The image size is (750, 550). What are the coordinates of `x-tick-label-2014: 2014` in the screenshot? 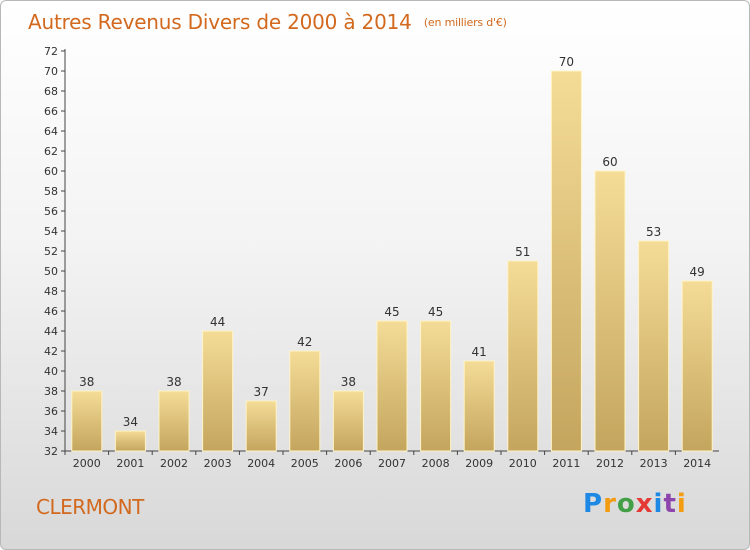 It's located at (697, 463).